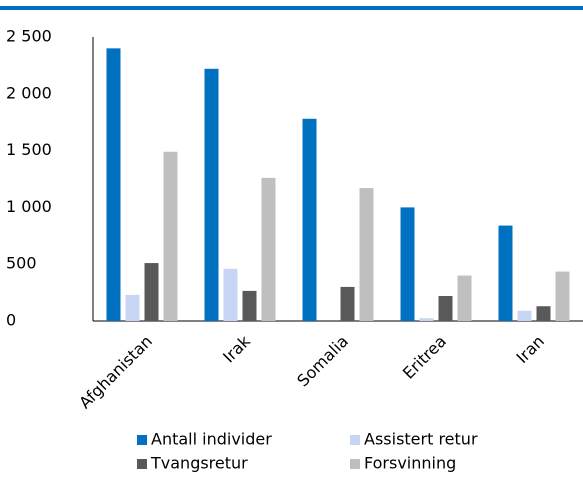 This screenshot has width=583, height=485. Describe the element at coordinates (410, 463) in the screenshot. I see `legend-label: Forsvinning` at that location.